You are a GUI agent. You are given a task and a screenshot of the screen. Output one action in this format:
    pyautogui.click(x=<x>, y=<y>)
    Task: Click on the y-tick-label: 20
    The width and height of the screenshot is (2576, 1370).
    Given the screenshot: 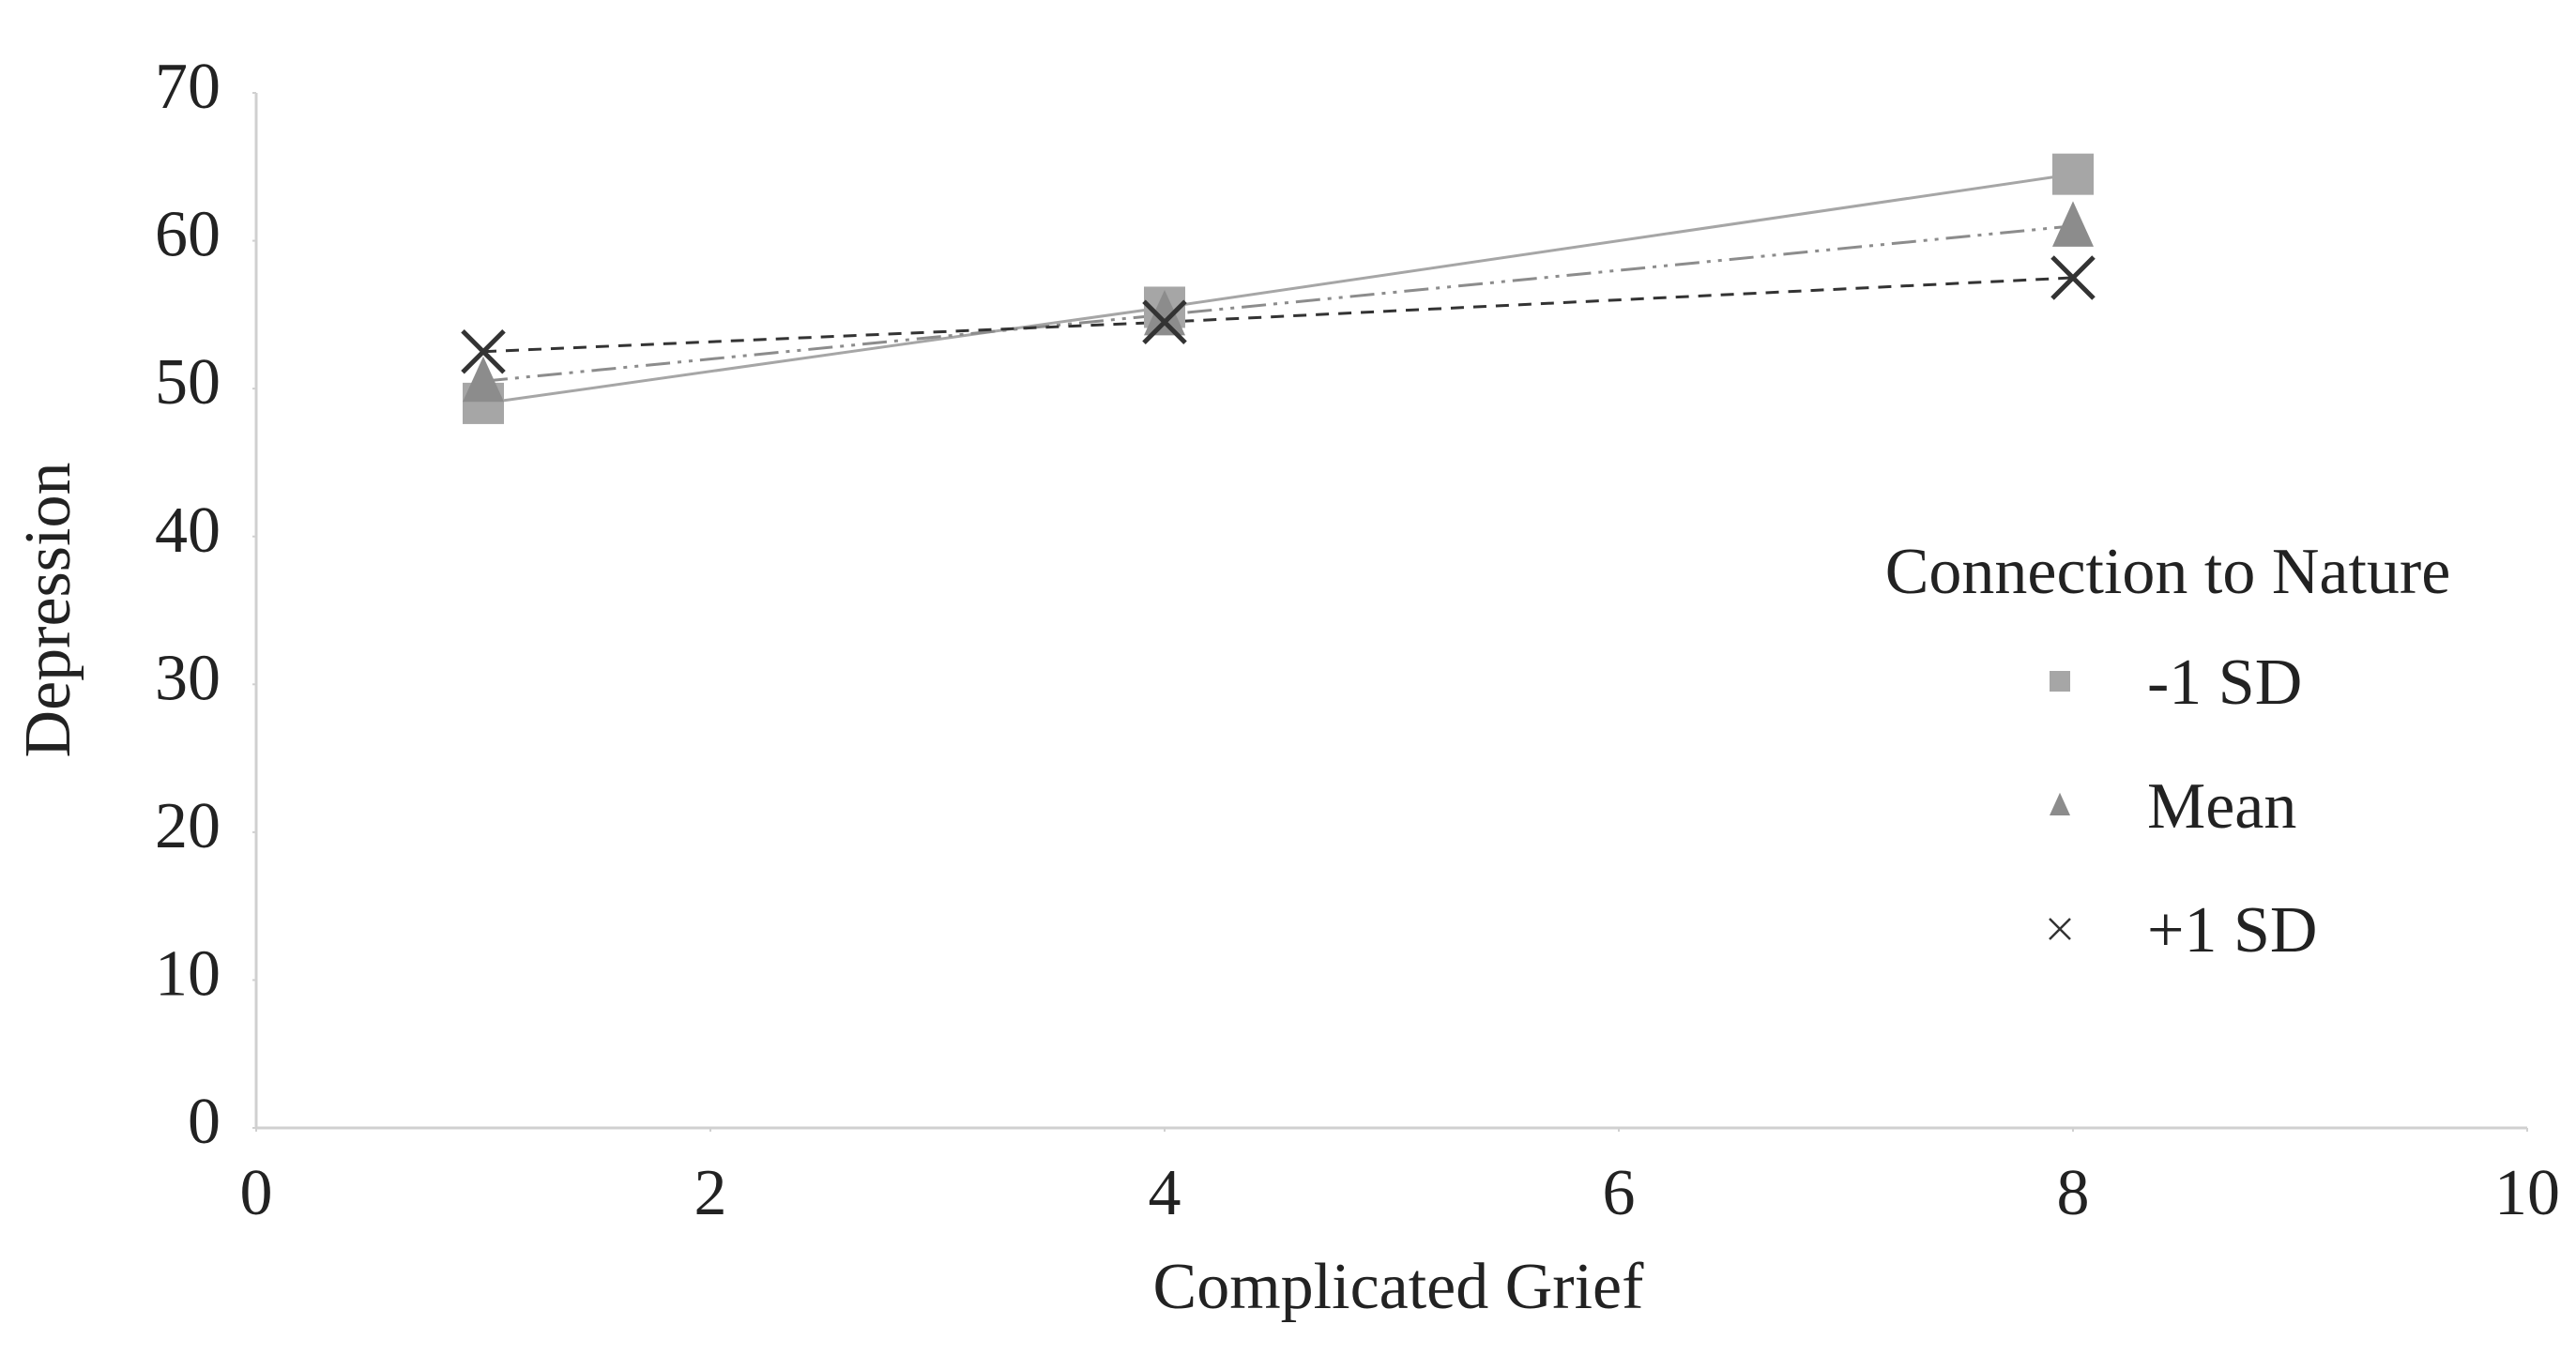 What is the action you would take?
    pyautogui.click(x=188, y=826)
    